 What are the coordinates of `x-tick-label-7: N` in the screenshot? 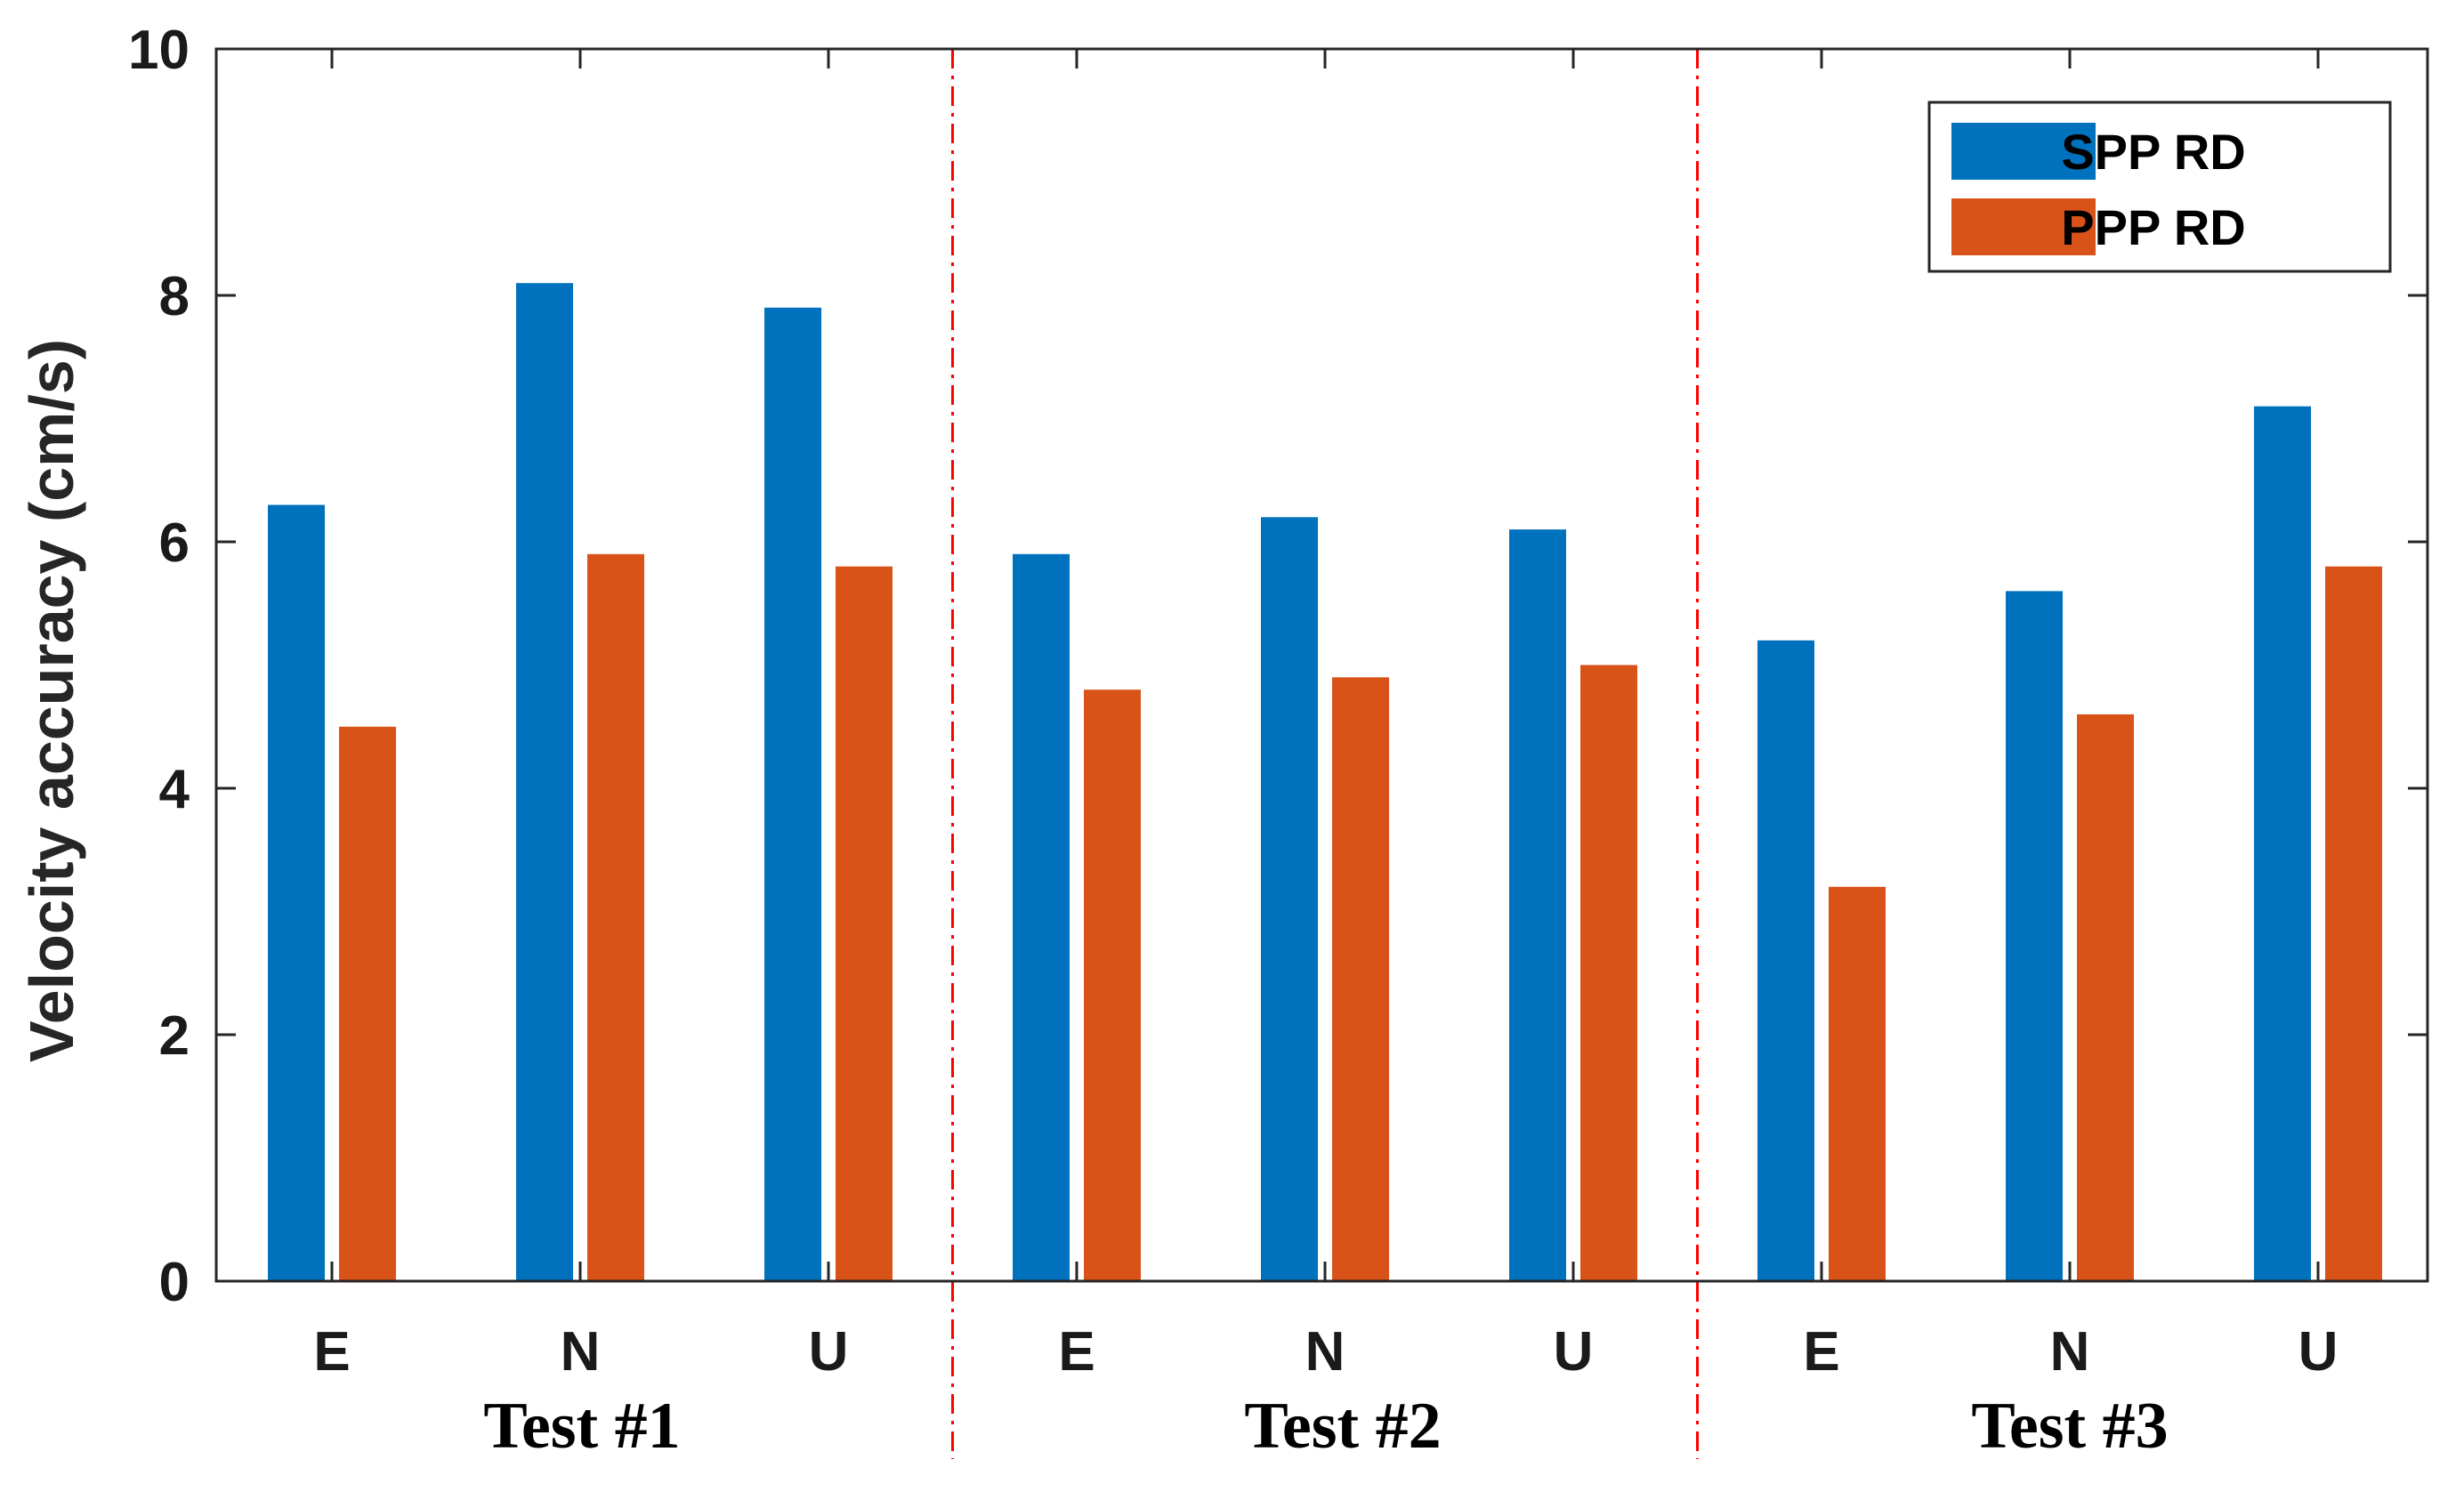 It's located at (2070, 1352).